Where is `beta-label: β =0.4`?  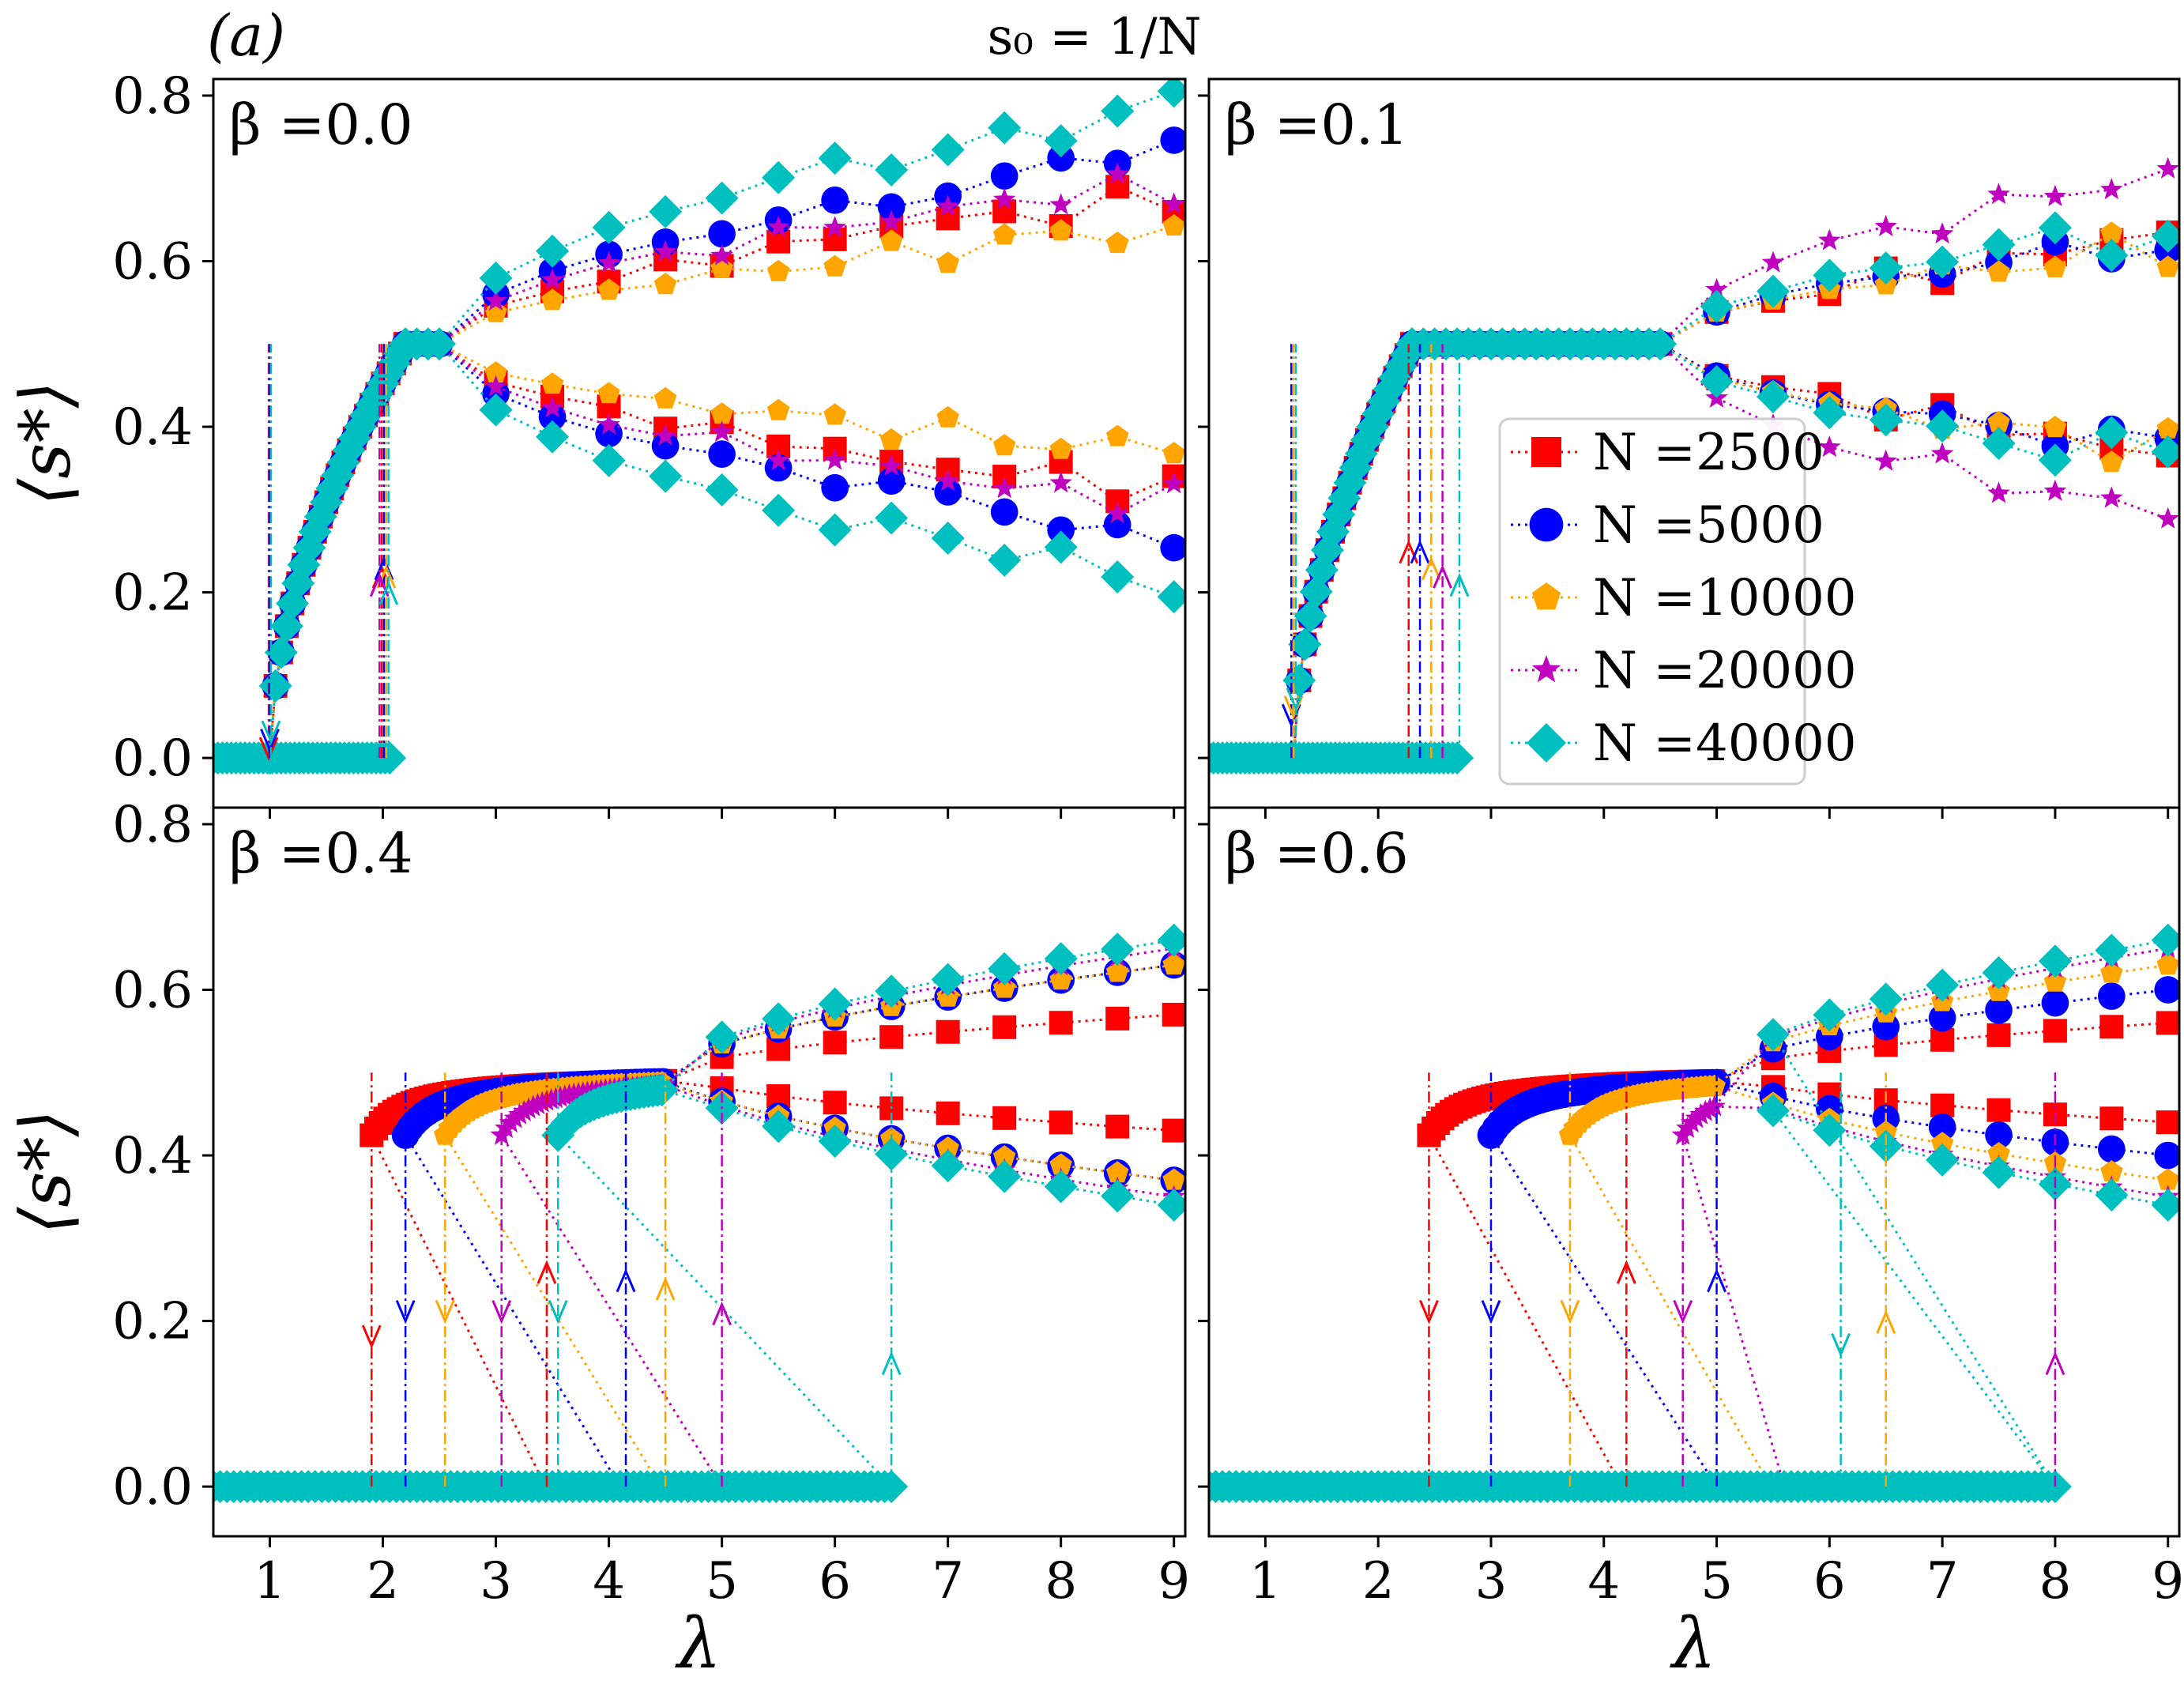 beta-label: β =0.4 is located at coordinates (321, 854).